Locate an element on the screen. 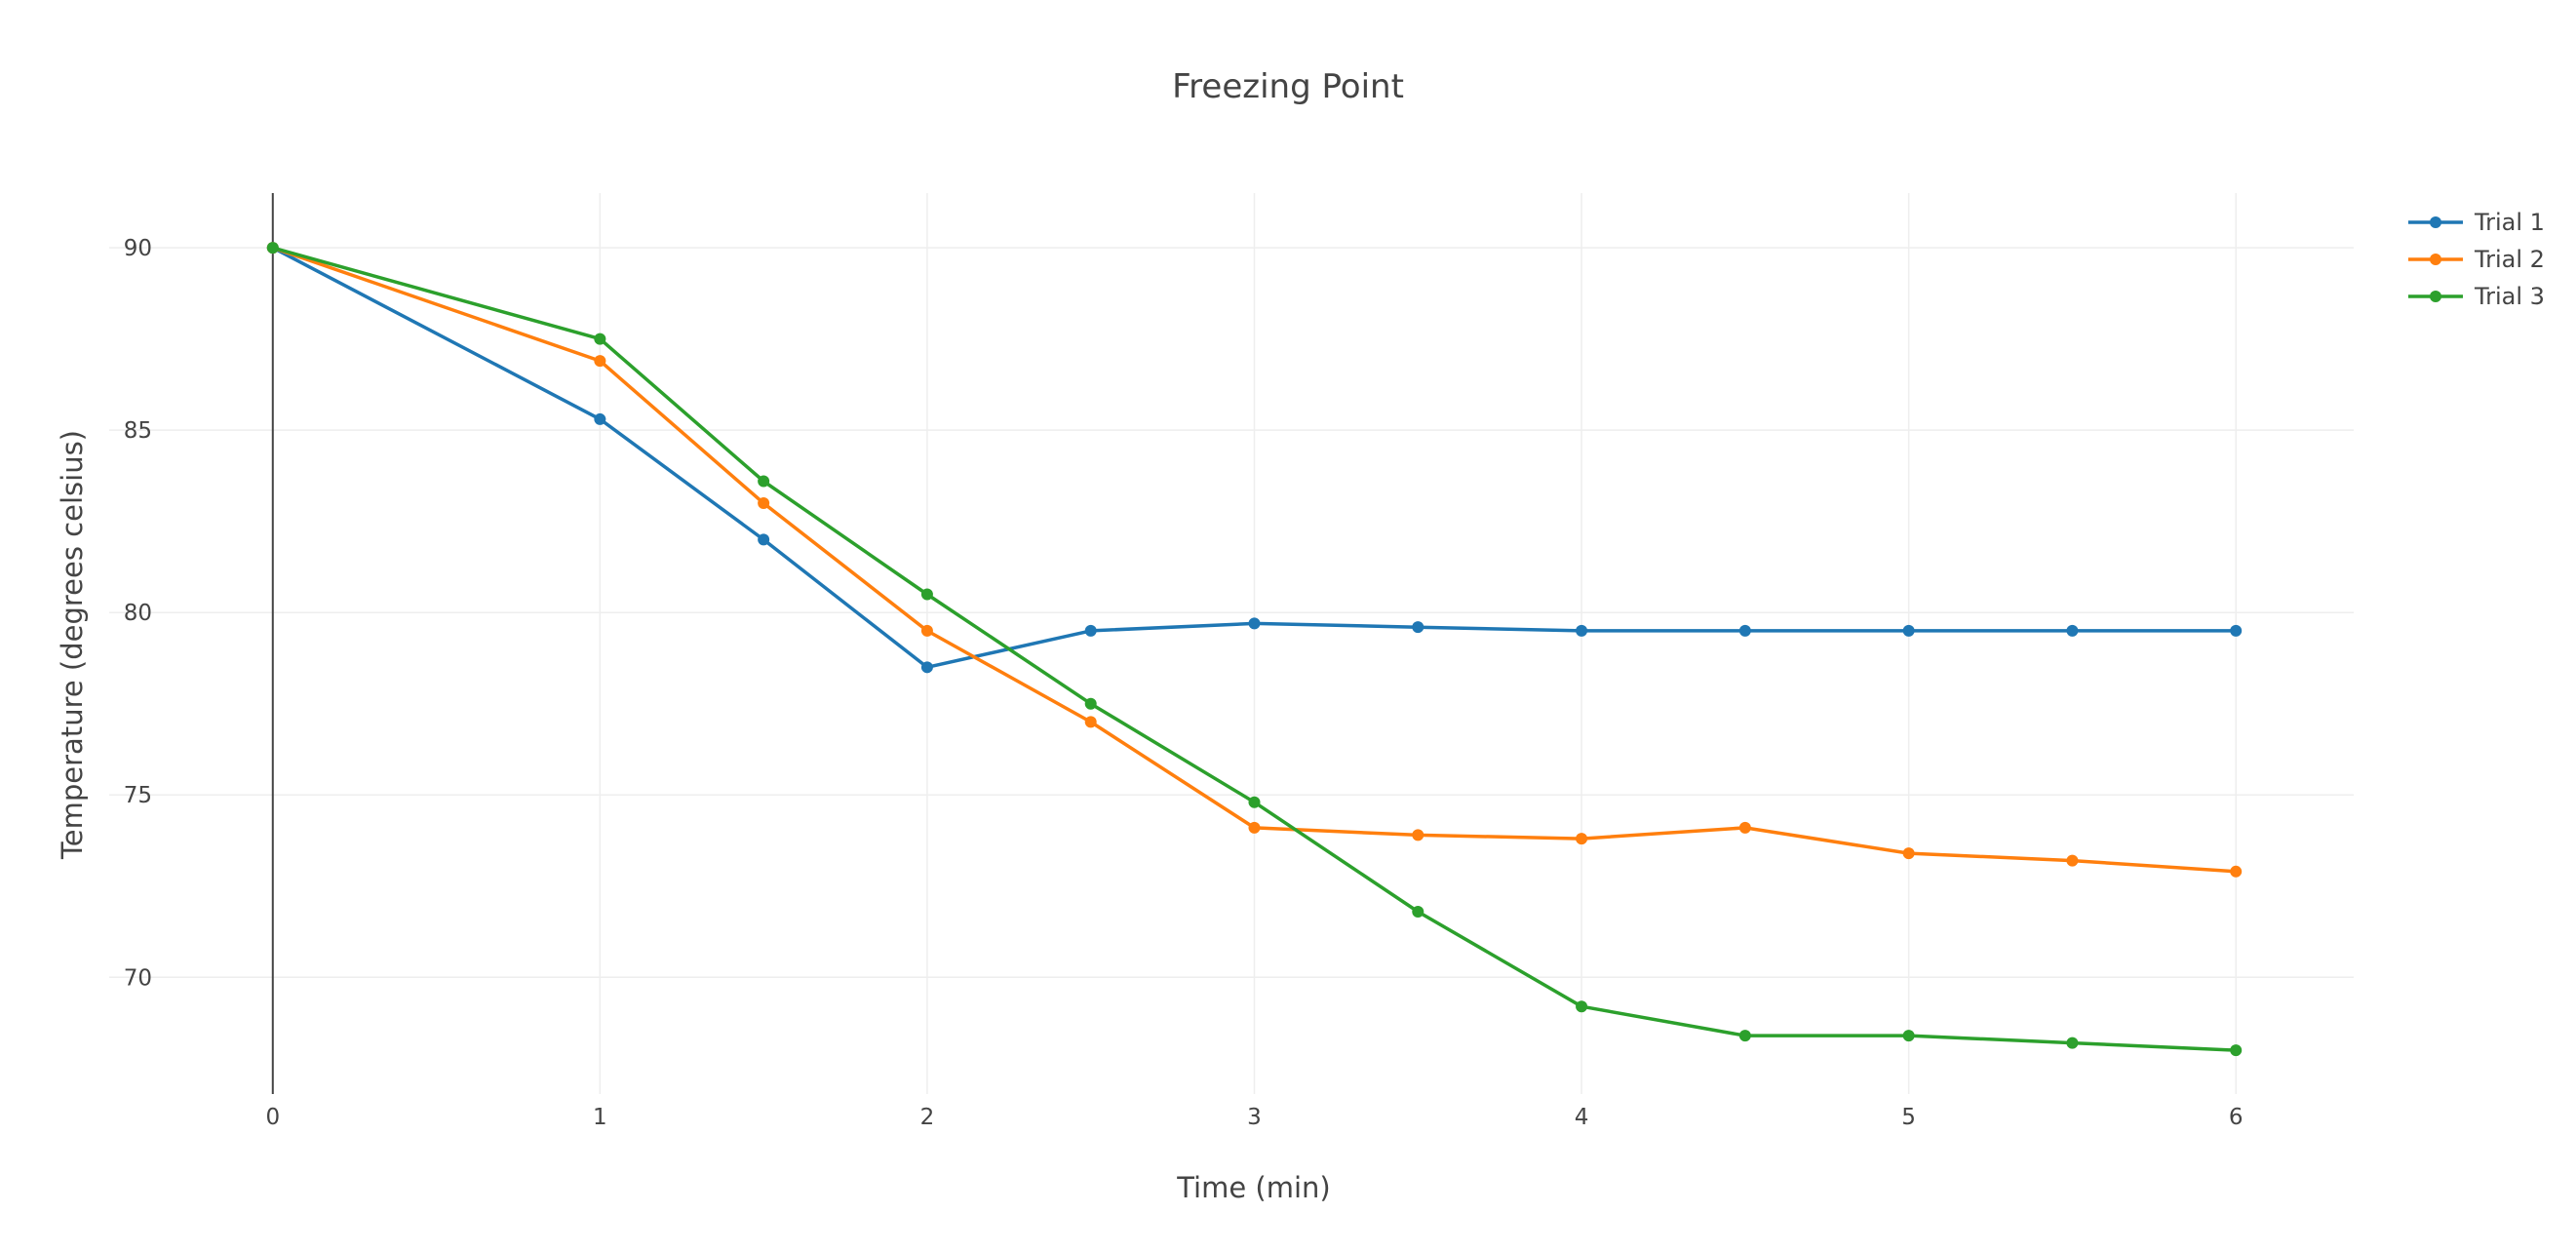  legend: Trial 1 Trial 2 Trial 3 is located at coordinates (2476, 260).